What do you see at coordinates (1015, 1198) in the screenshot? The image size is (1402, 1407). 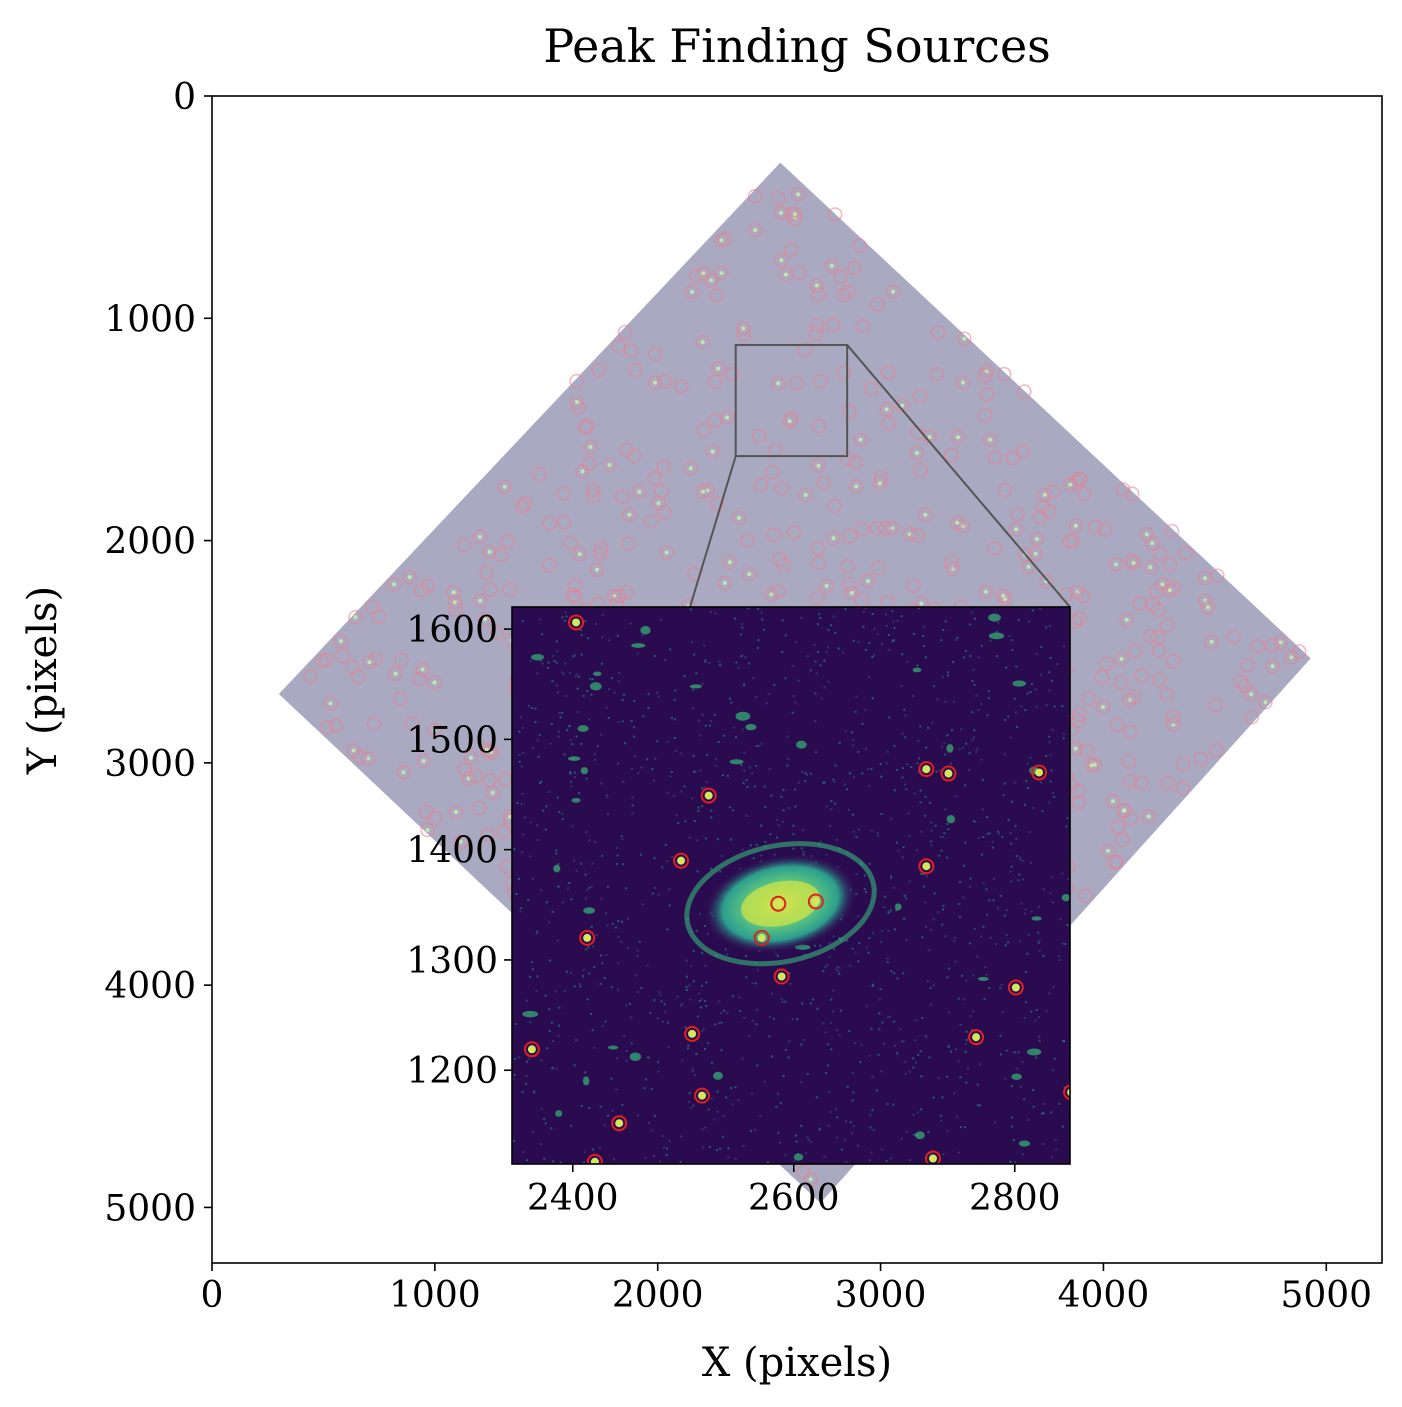 I see `inset-x-tick-label: 2800` at bounding box center [1015, 1198].